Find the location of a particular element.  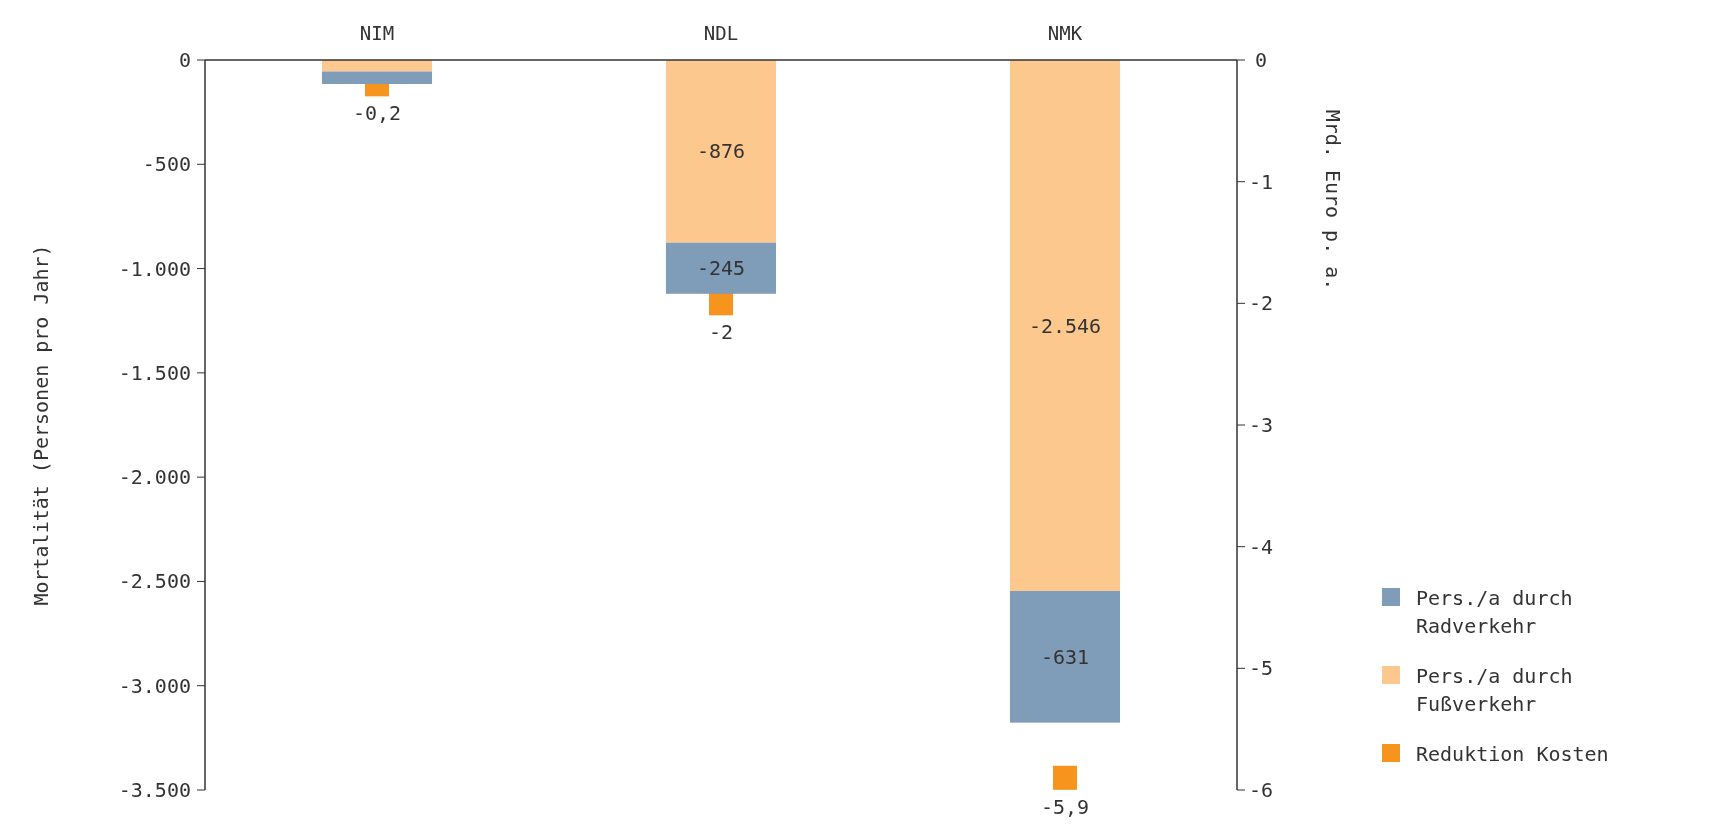

y-tick-label: -2.000 is located at coordinates (154, 477).